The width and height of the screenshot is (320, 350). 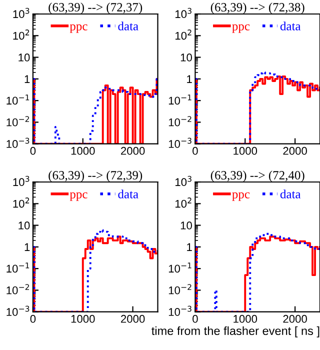 What do you see at coordinates (95, 176) in the screenshot?
I see `chart-title: (63,39) --> (72,39)` at bounding box center [95, 176].